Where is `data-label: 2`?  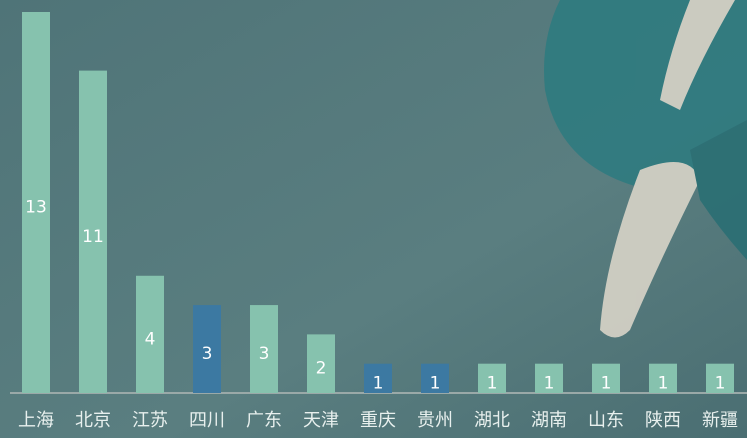 data-label: 2 is located at coordinates (321, 369).